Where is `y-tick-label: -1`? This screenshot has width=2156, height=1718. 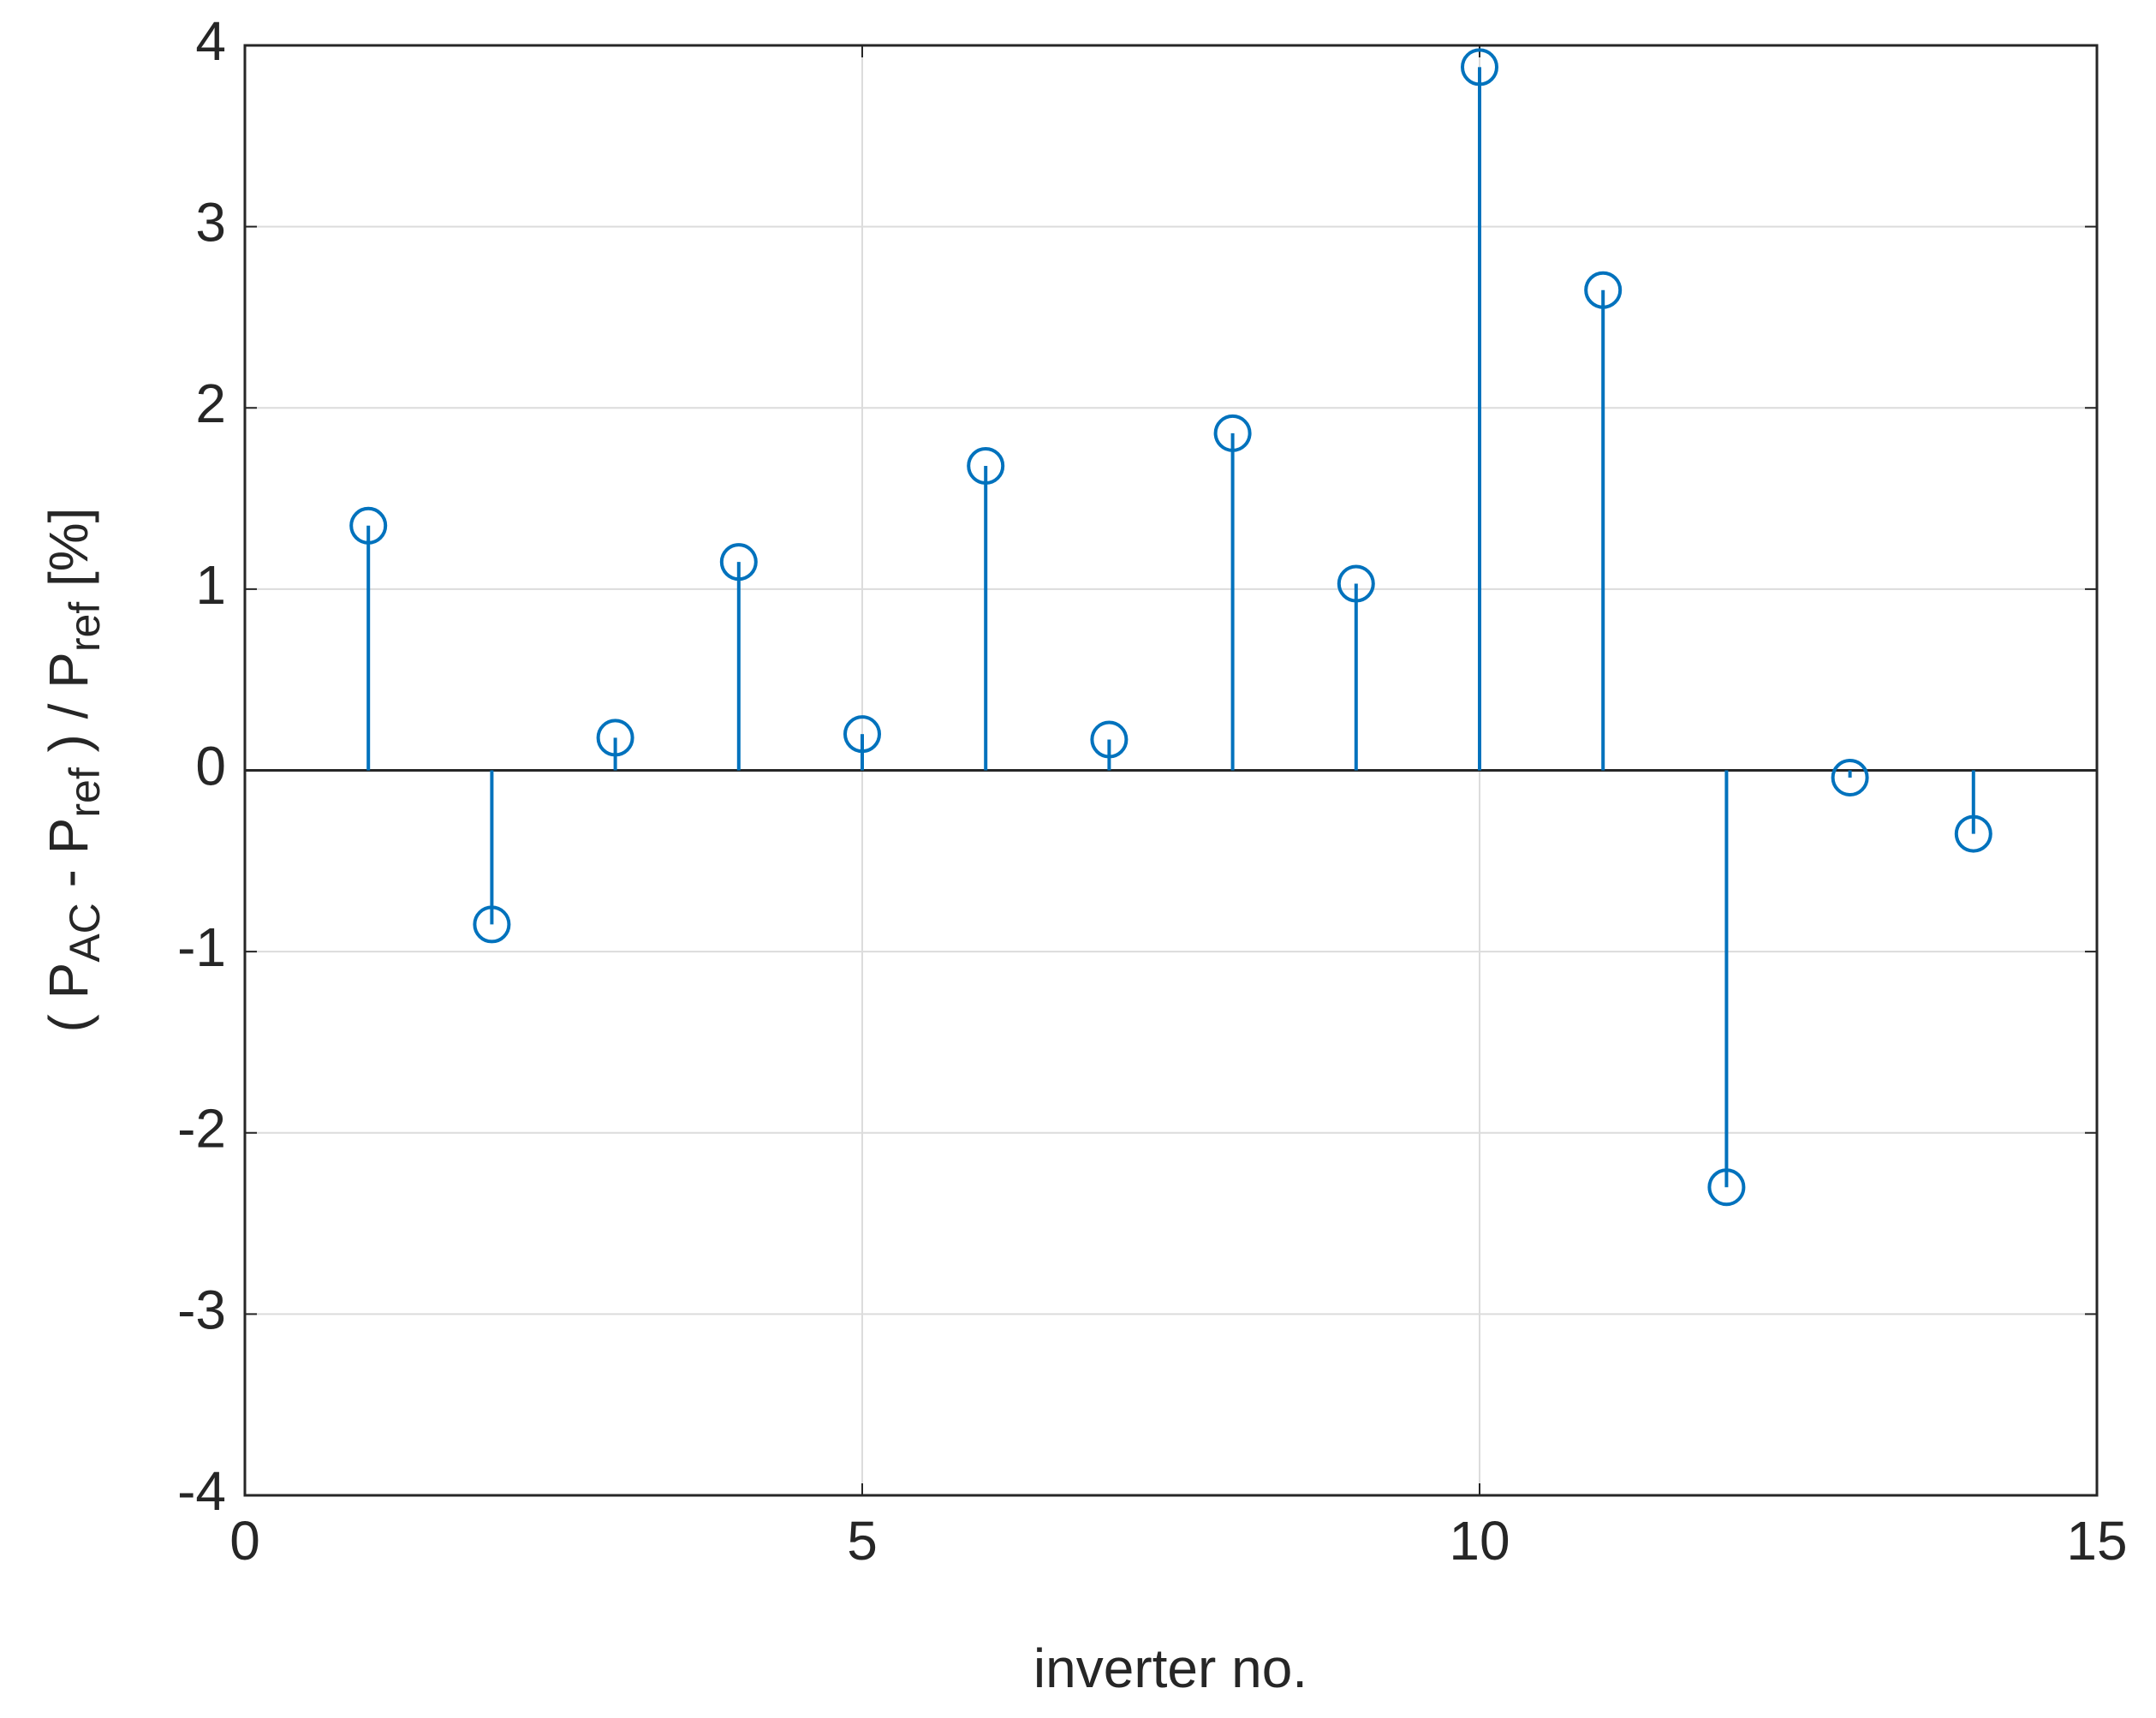
y-tick-label: -1 is located at coordinates (201, 947).